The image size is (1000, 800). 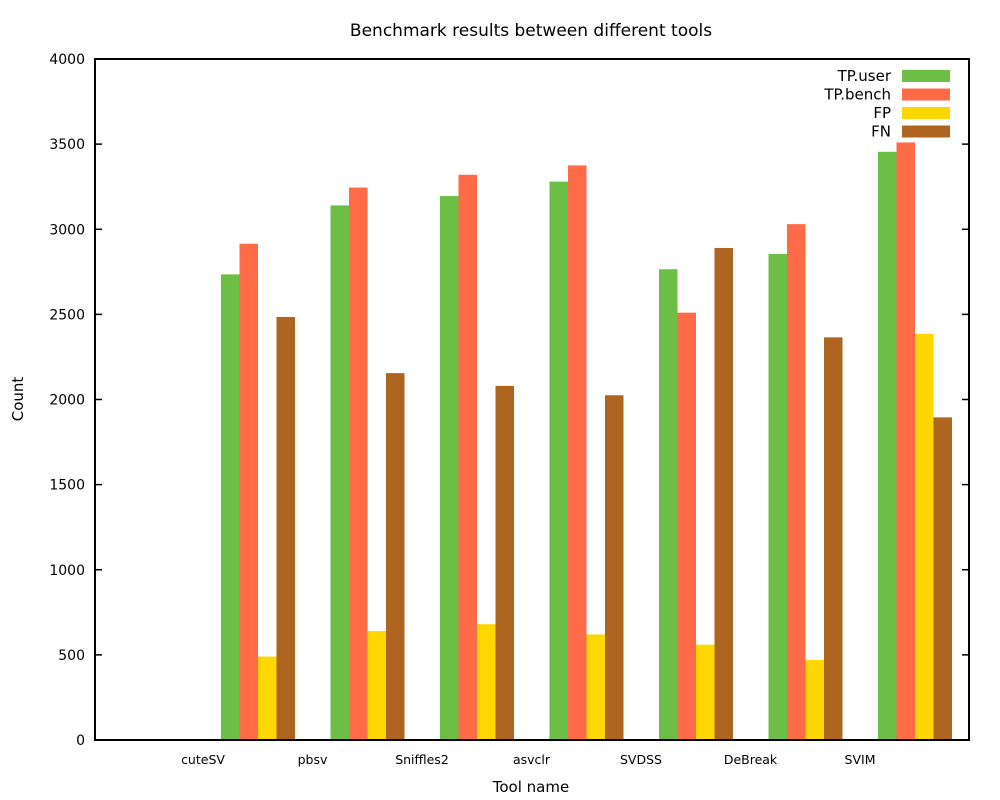 What do you see at coordinates (796, 482) in the screenshot?
I see `bar-tp-bench-debreak` at bounding box center [796, 482].